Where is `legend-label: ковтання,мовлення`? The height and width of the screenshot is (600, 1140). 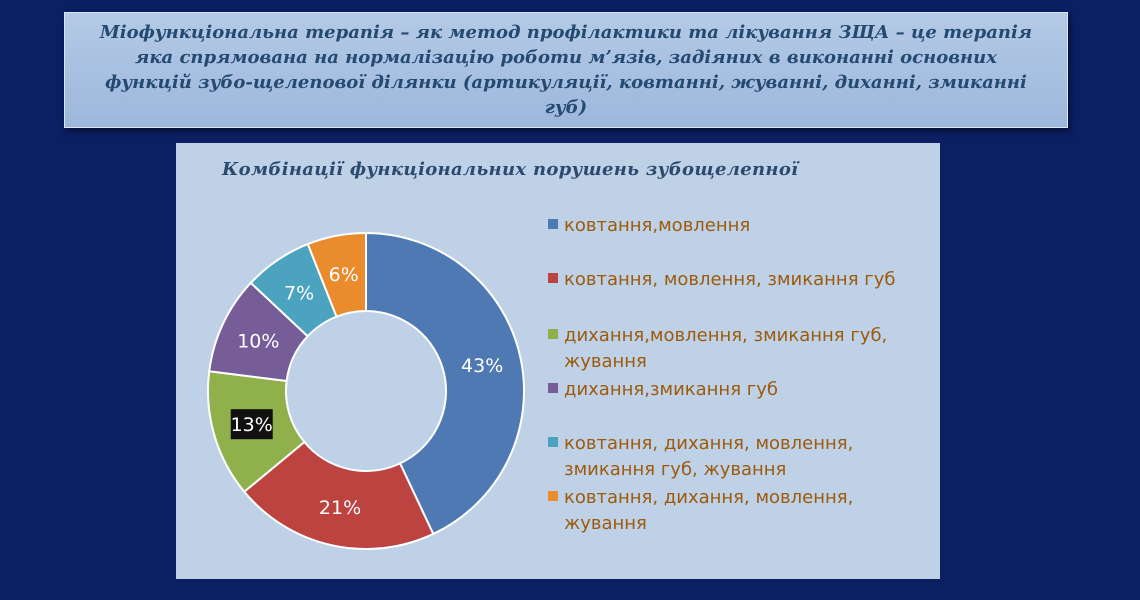
legend-label: ковтання,мовлення is located at coordinates (657, 225).